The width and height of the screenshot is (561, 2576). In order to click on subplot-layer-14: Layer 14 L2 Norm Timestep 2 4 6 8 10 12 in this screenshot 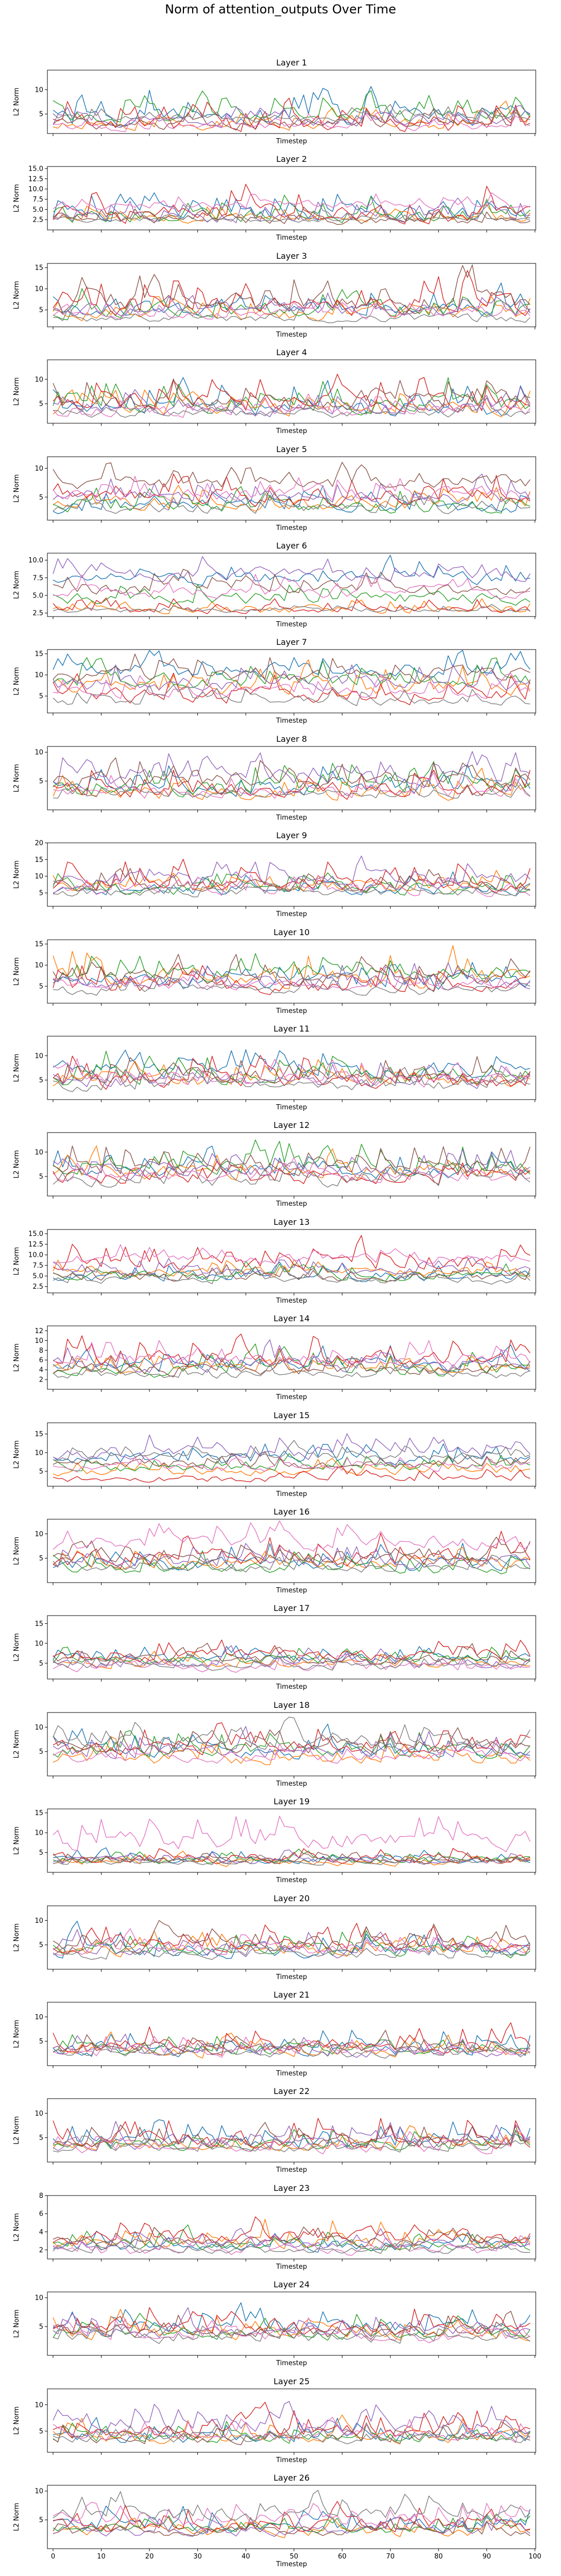, I will do `click(274, 1357)`.